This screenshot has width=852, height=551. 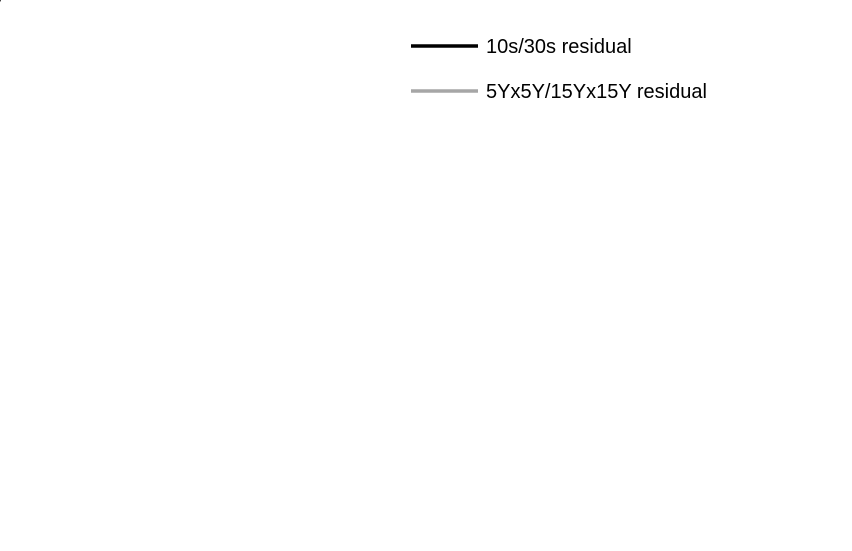 I want to click on x-tick-label: May 24, so click(x=17, y=2).